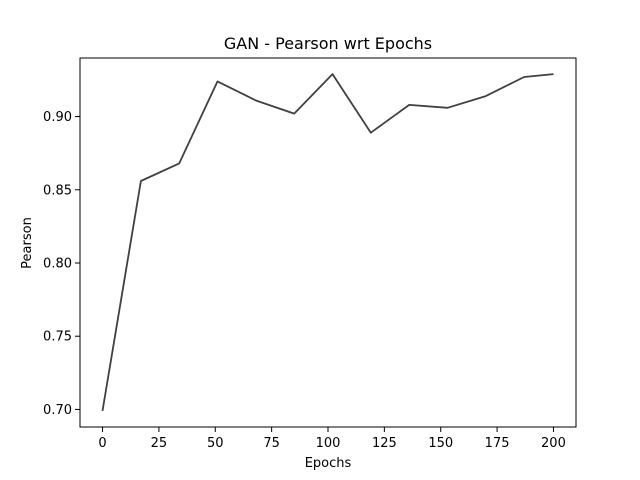 The width and height of the screenshot is (640, 480). Describe the element at coordinates (328, 43) in the screenshot. I see `chart-title: GAN - Pearson wrt Epochs` at that location.